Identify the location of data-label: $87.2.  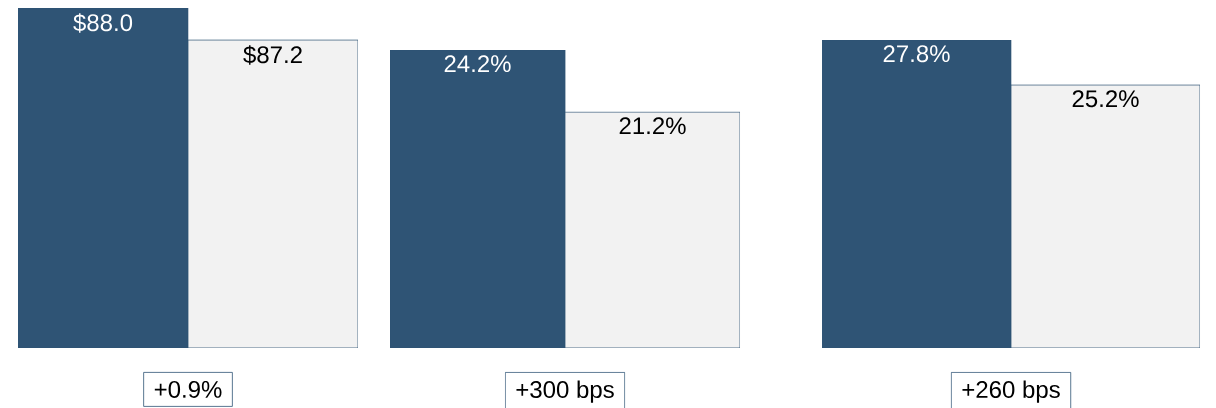
(272, 55).